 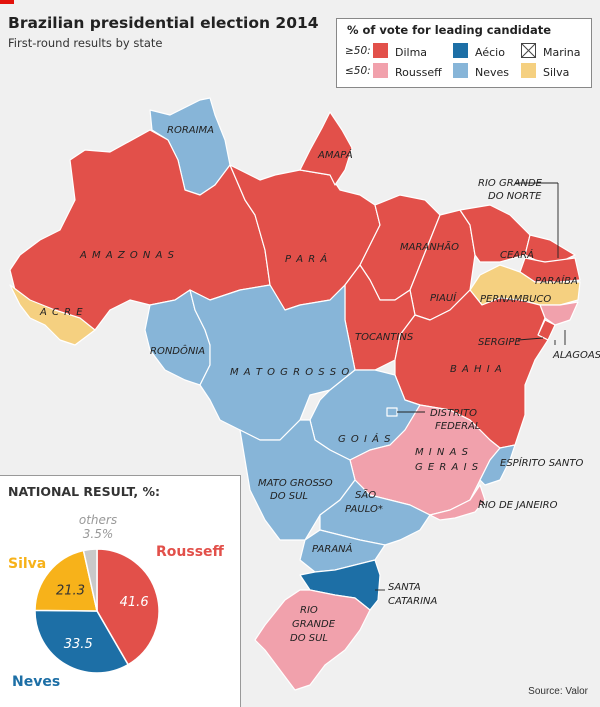 What do you see at coordinates (364, 438) in the screenshot?
I see `label-goias: G O I Á S` at bounding box center [364, 438].